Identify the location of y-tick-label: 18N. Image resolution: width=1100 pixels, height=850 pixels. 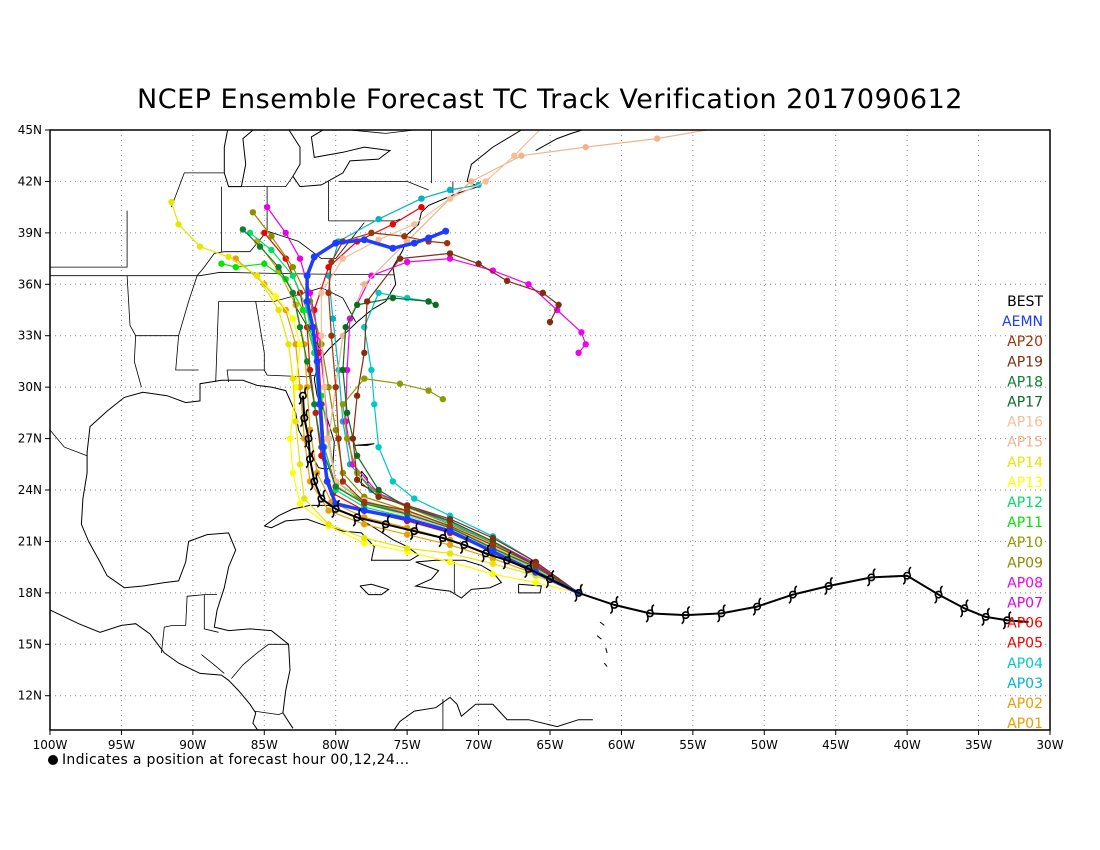
(30, 593).